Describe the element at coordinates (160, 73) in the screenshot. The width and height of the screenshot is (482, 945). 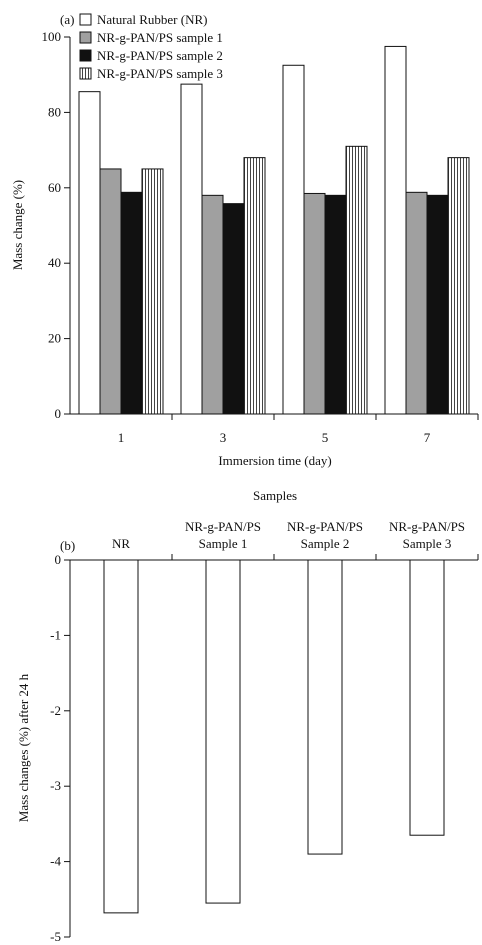
I see `legend-label-a: NR-g-PAN/PS sample 3` at that location.